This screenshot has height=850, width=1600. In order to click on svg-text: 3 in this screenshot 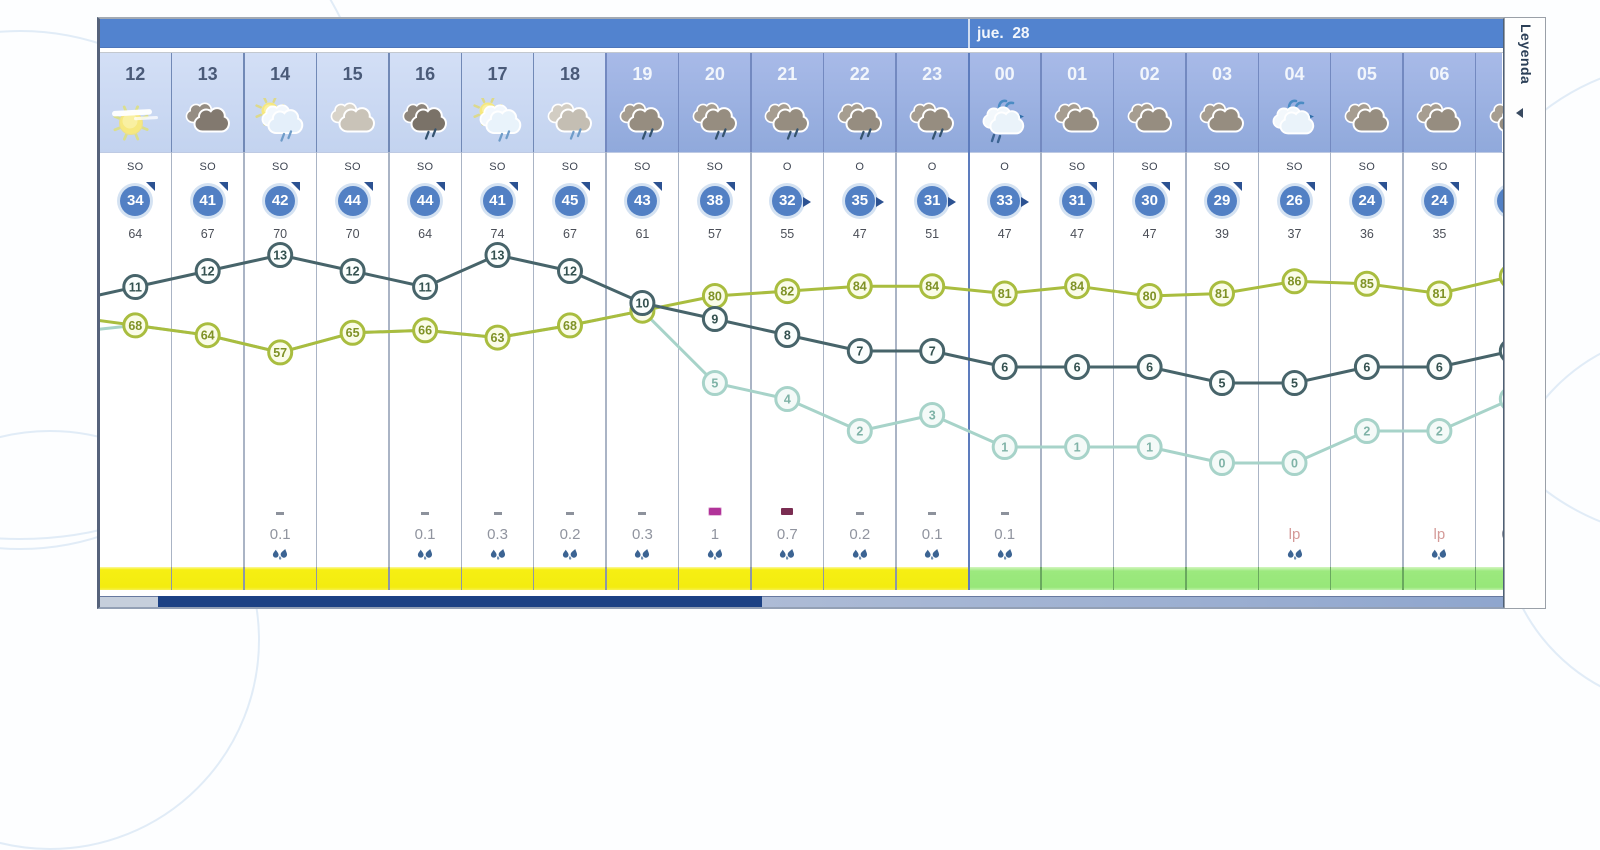, I will do `click(932, 415)`.